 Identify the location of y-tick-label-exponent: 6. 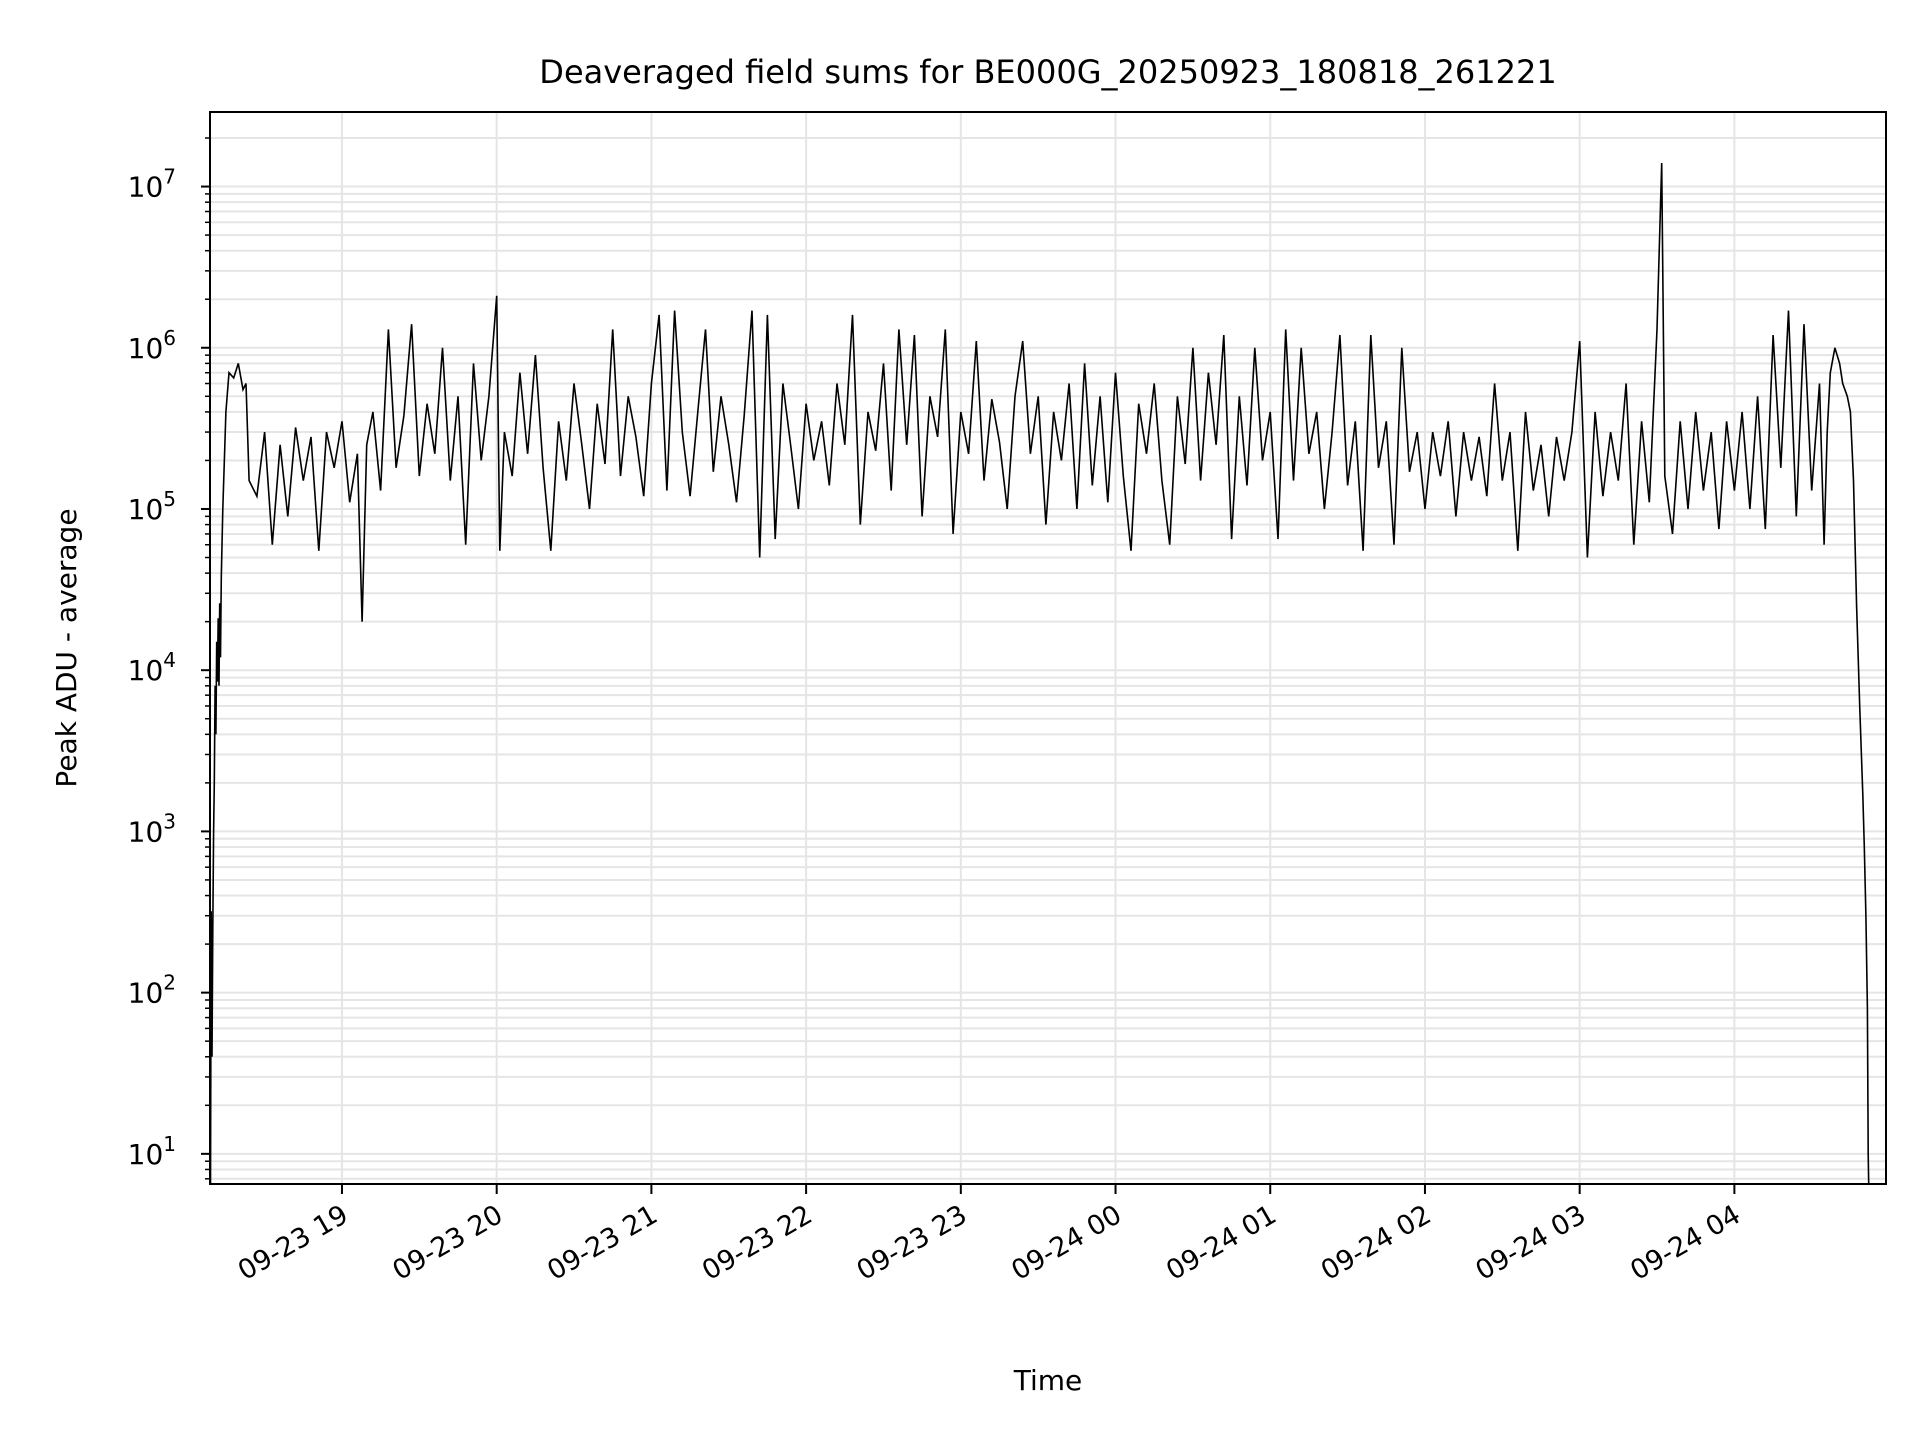
(169, 338).